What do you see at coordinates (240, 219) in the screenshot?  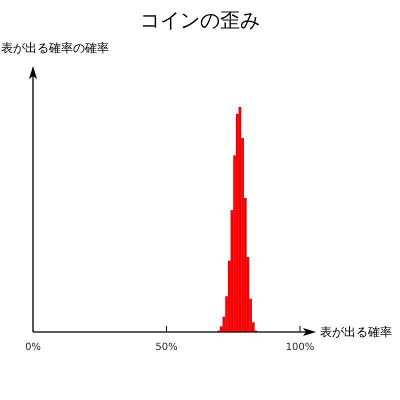 I see `bar` at bounding box center [240, 219].